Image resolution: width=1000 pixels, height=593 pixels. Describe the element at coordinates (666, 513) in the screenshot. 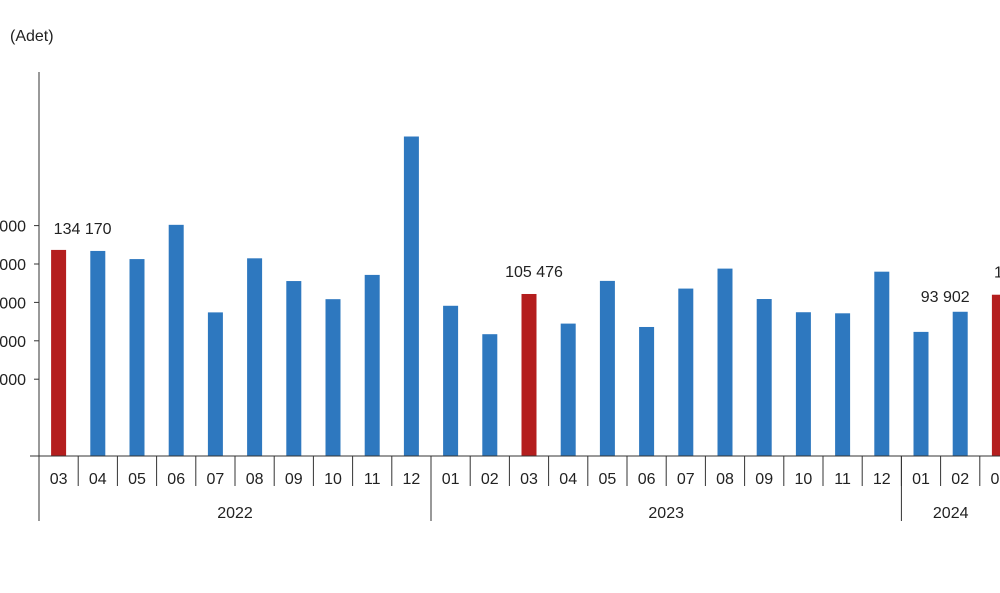

I see `year-label: 2023` at that location.